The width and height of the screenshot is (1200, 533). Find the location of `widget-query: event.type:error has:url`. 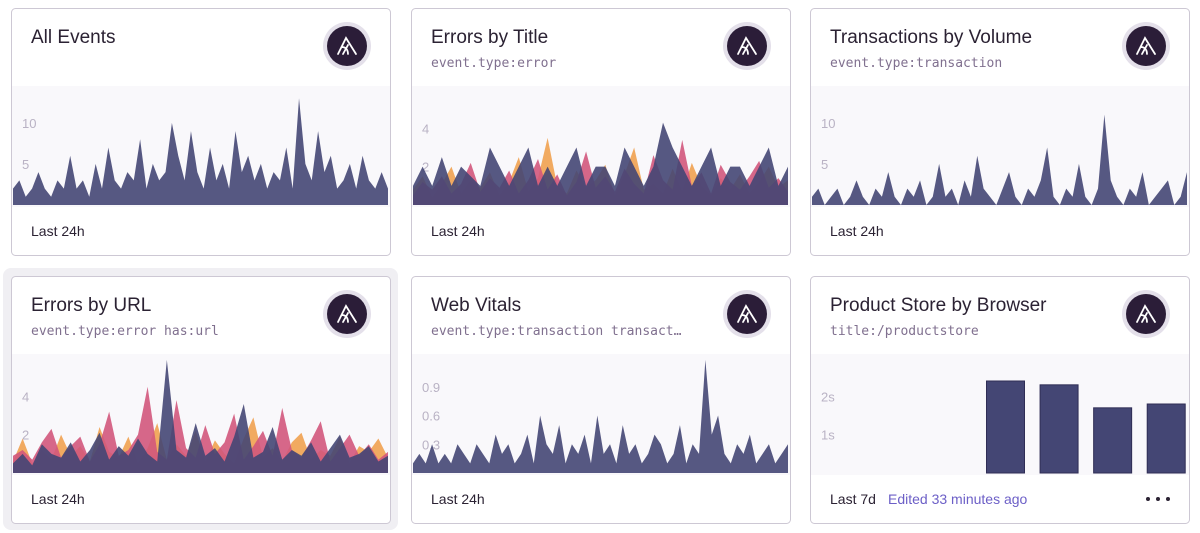

widget-query: event.type:error has:url is located at coordinates (125, 331).